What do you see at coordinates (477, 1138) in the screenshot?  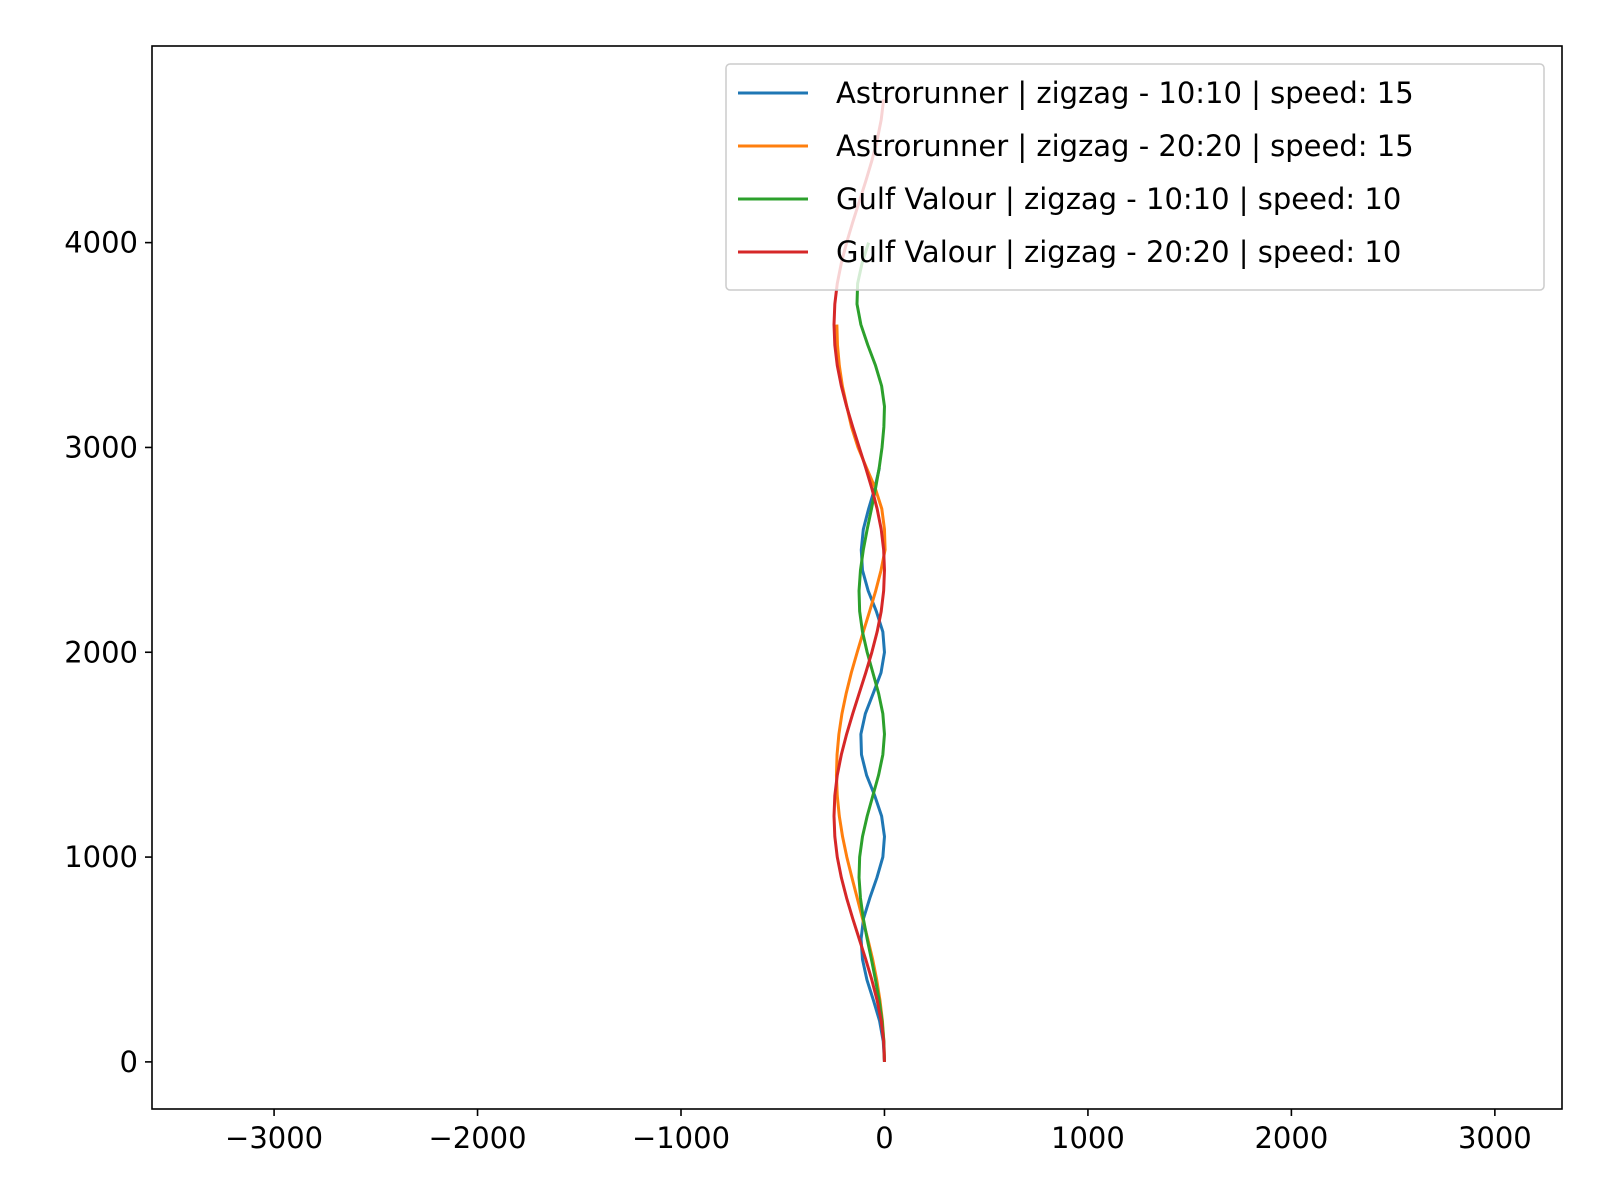 I see `x-tick-label: −2000` at bounding box center [477, 1138].